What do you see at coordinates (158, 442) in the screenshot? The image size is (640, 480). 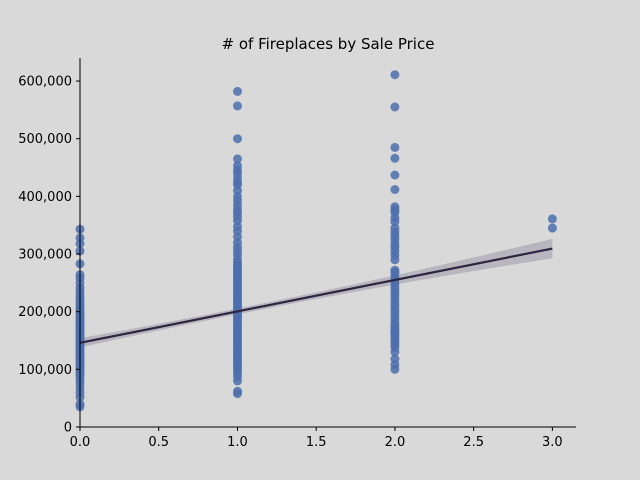 I see `x-tick-label: 0.5` at bounding box center [158, 442].